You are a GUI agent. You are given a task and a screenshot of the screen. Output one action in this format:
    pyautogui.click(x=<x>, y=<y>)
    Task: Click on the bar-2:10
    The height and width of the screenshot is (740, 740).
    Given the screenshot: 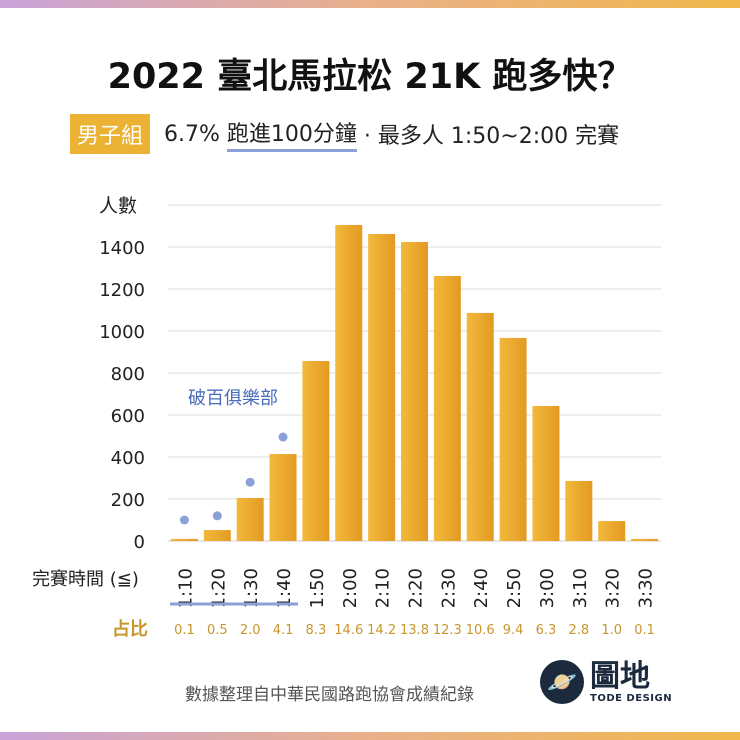 What is the action you would take?
    pyautogui.click(x=382, y=387)
    